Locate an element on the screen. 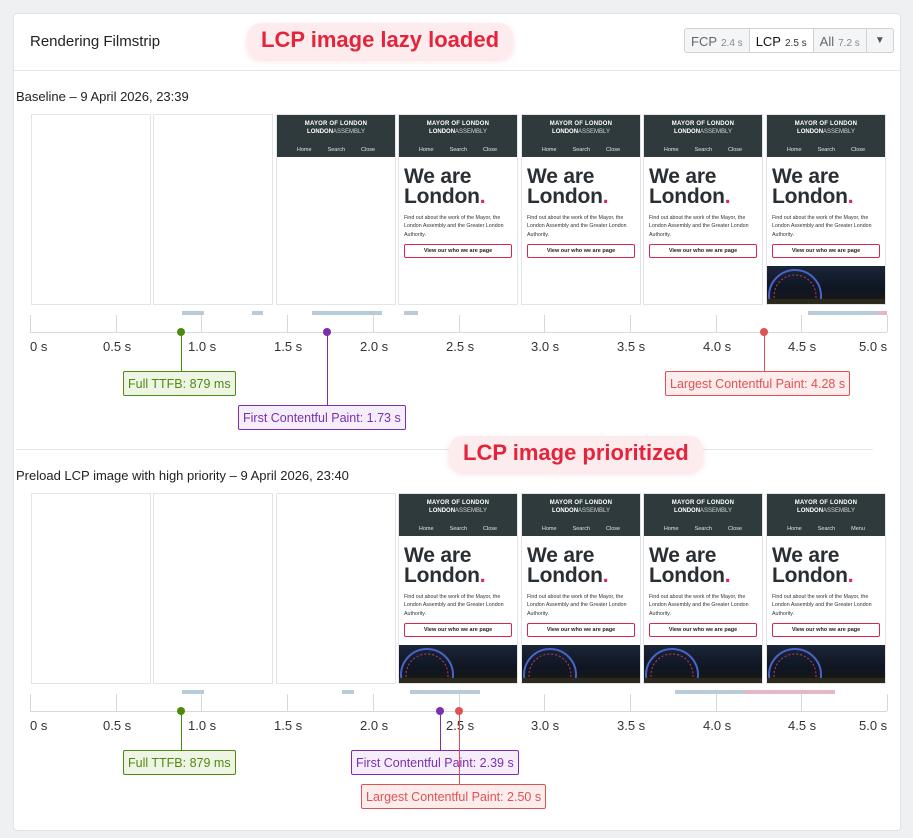  fcp-button: FCP 2.4 s is located at coordinates (717, 40).